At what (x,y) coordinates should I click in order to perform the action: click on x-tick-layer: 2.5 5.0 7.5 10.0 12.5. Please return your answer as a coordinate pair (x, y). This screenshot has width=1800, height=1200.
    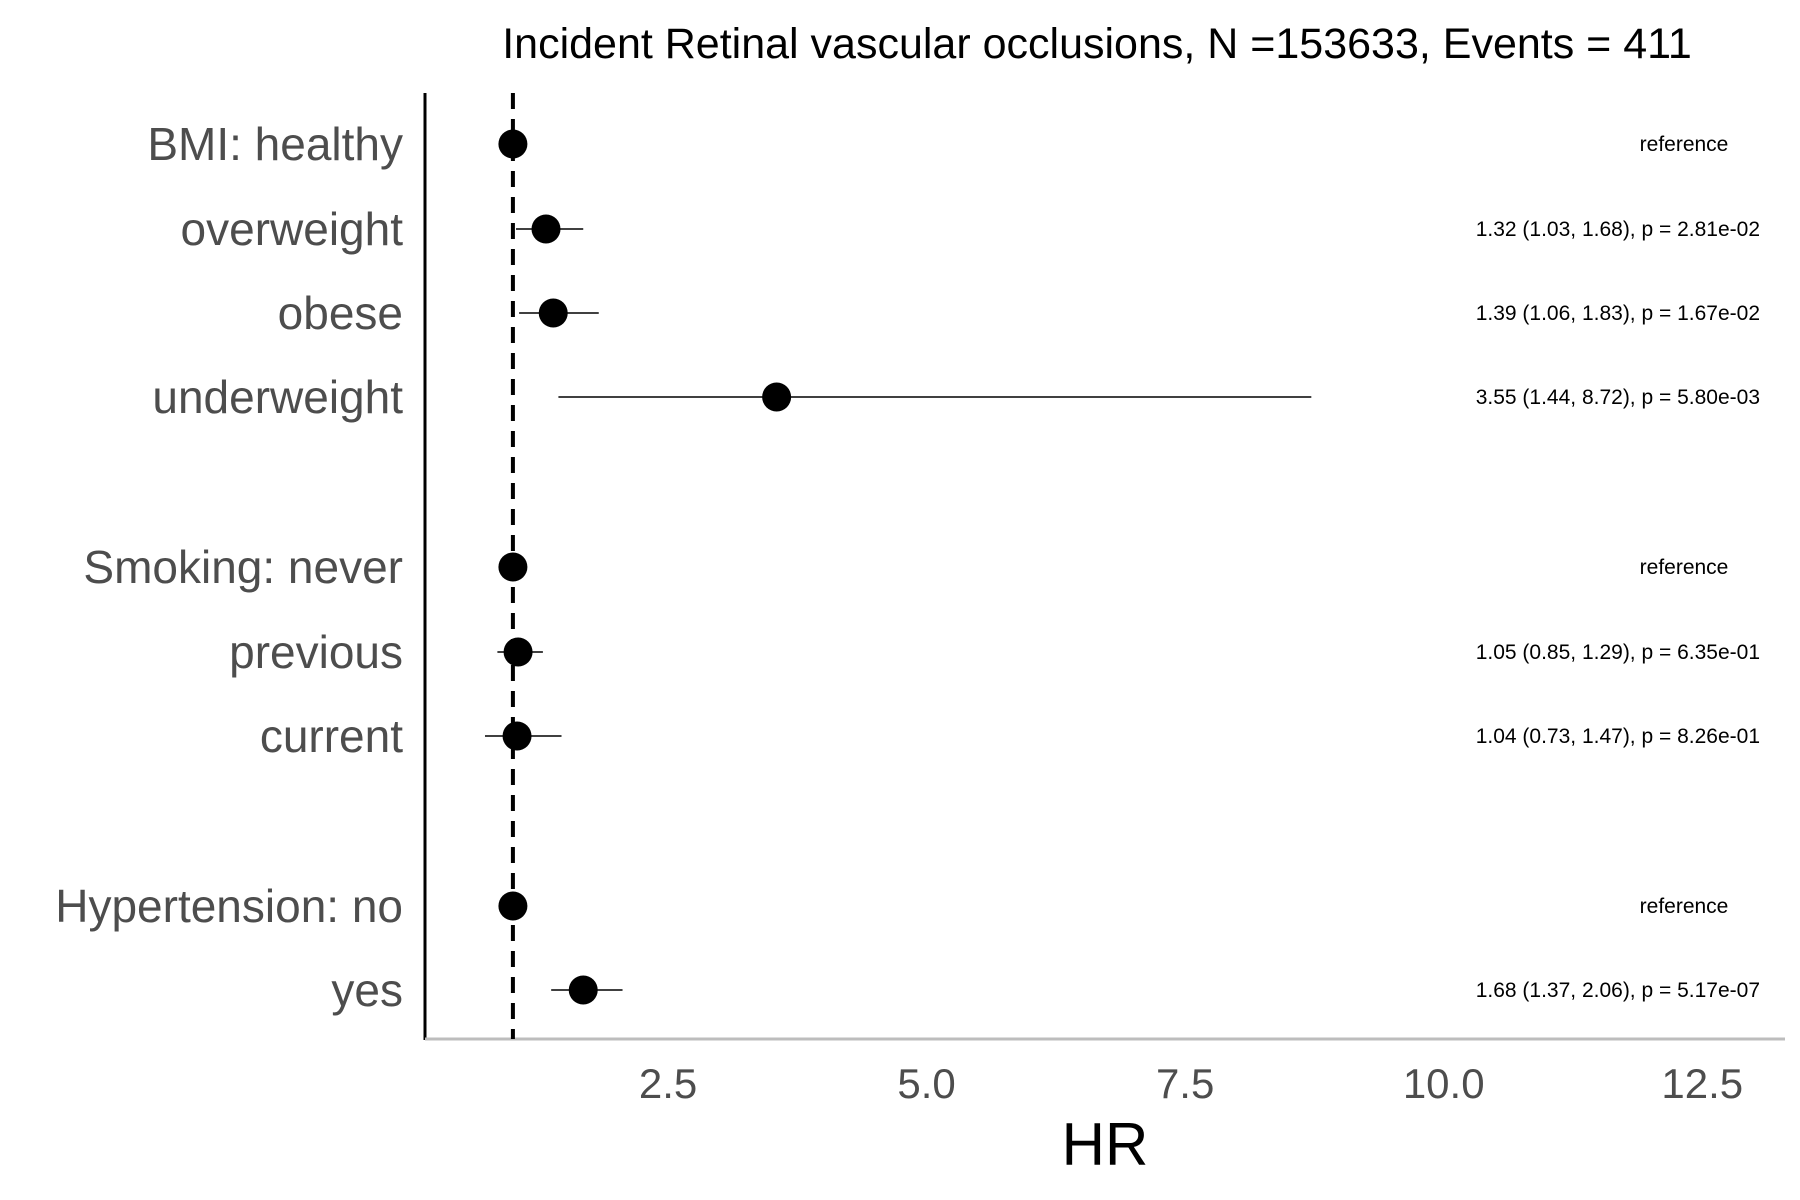
    Looking at the image, I should click on (1191, 1083).